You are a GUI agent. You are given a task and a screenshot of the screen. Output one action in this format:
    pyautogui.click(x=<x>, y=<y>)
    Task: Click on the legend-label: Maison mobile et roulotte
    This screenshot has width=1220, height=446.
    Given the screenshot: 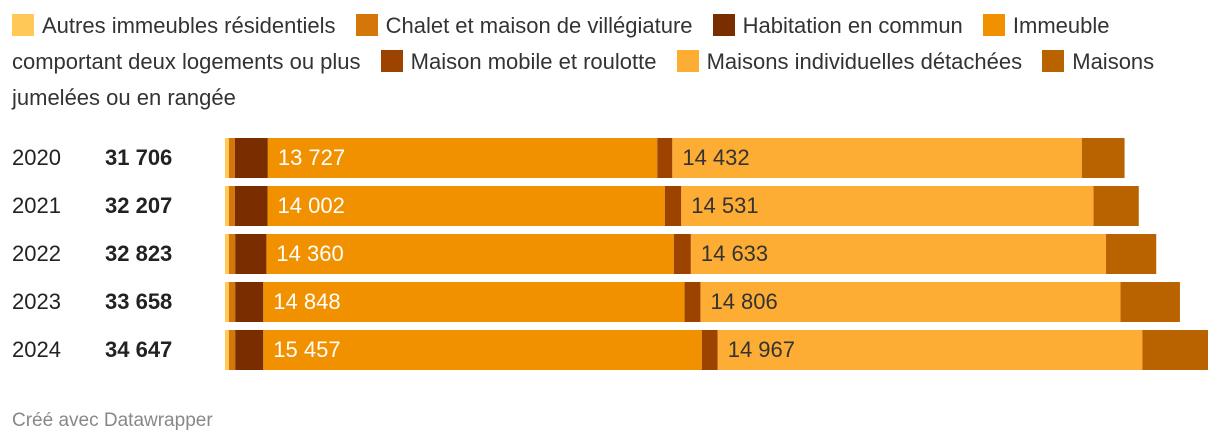 What is the action you would take?
    pyautogui.click(x=533, y=61)
    